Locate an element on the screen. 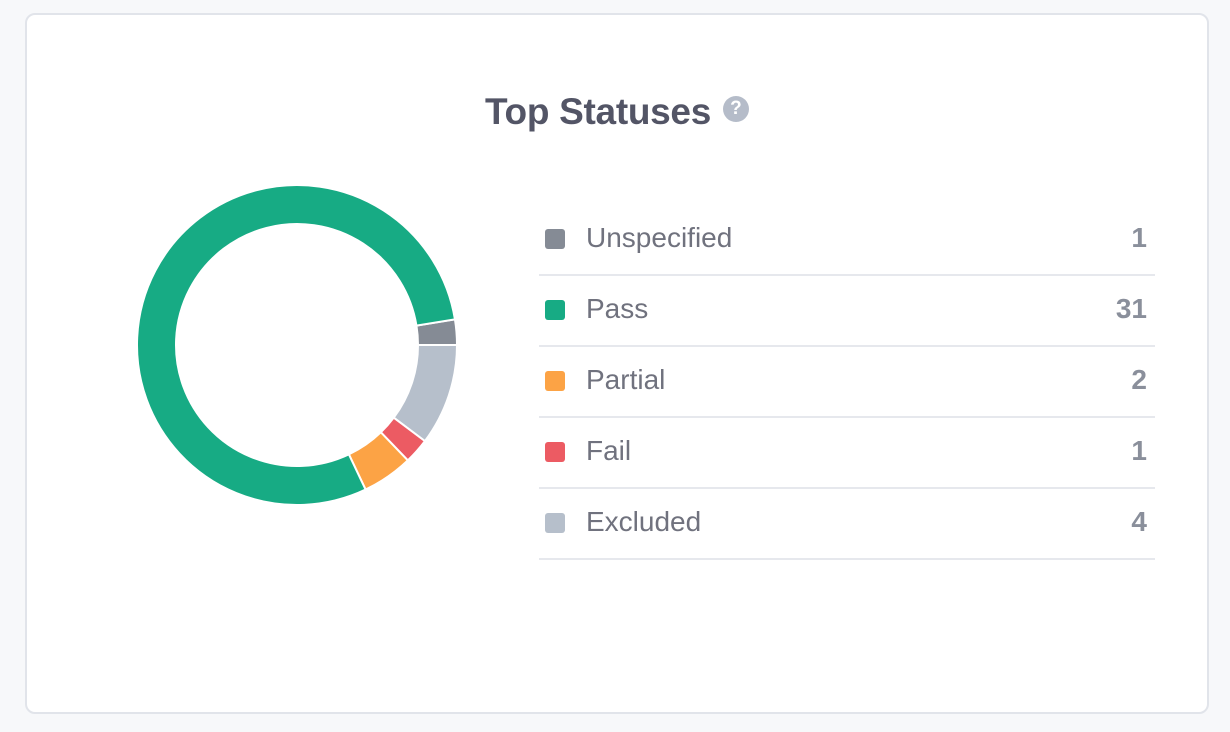  legend-count: 31 is located at coordinates (1131, 308).